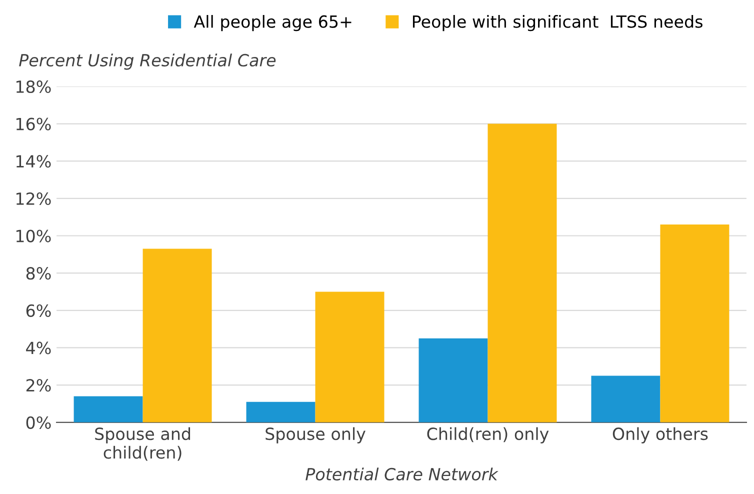  Describe the element at coordinates (142, 444) in the screenshot. I see `x-tick-label: Spouse and child(ren)` at that location.